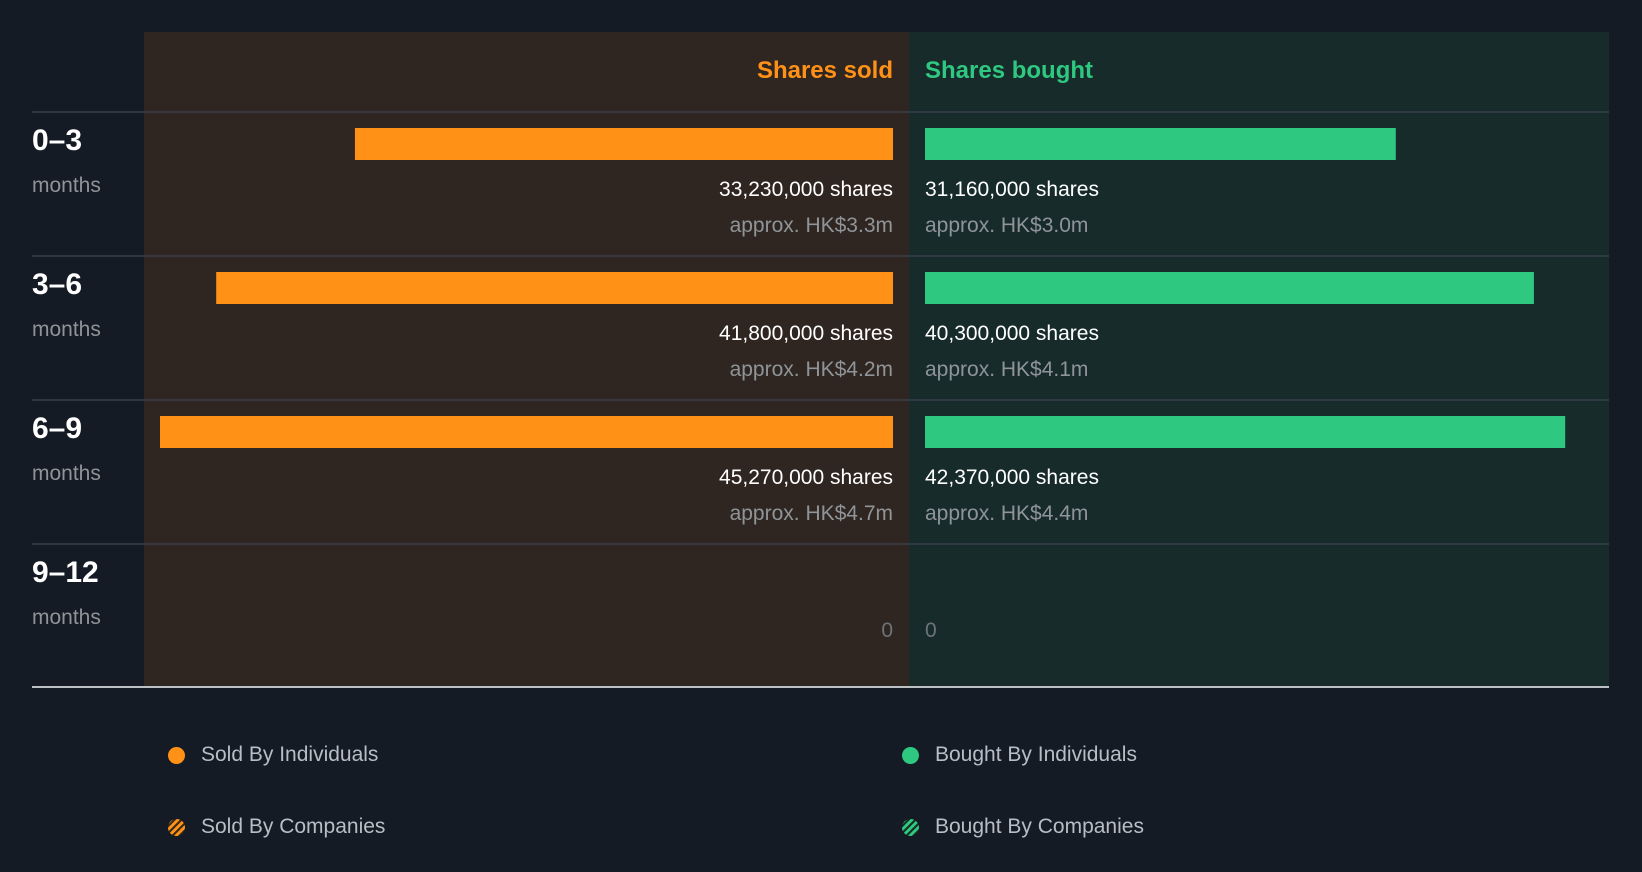 Image resolution: width=1642 pixels, height=872 pixels. I want to click on legend-label: Sold By Companies, so click(293, 826).